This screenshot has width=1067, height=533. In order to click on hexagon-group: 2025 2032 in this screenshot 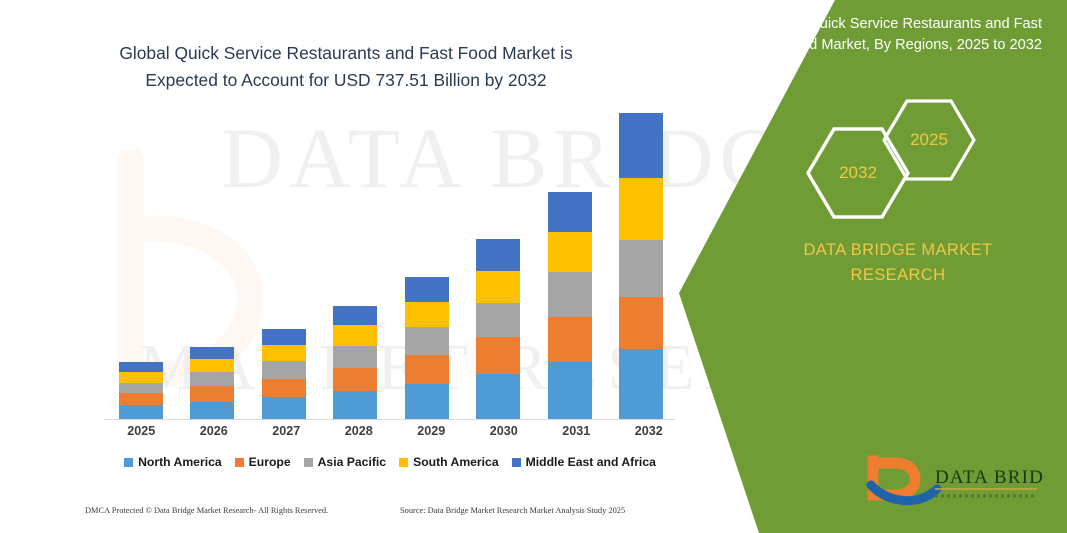, I will do `click(890, 159)`.